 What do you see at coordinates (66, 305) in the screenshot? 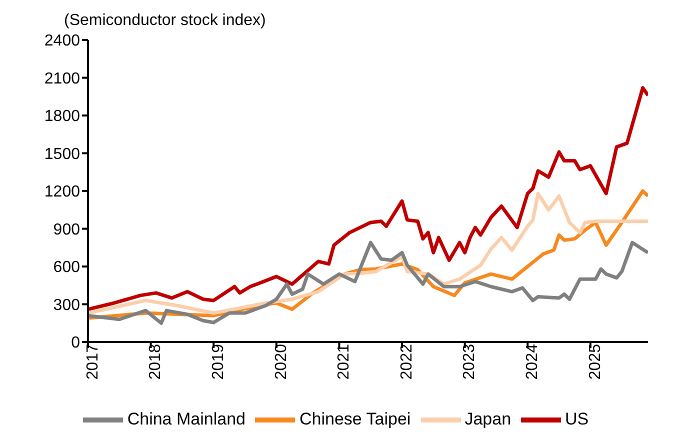
I see `y-tick-label: 300` at bounding box center [66, 305].